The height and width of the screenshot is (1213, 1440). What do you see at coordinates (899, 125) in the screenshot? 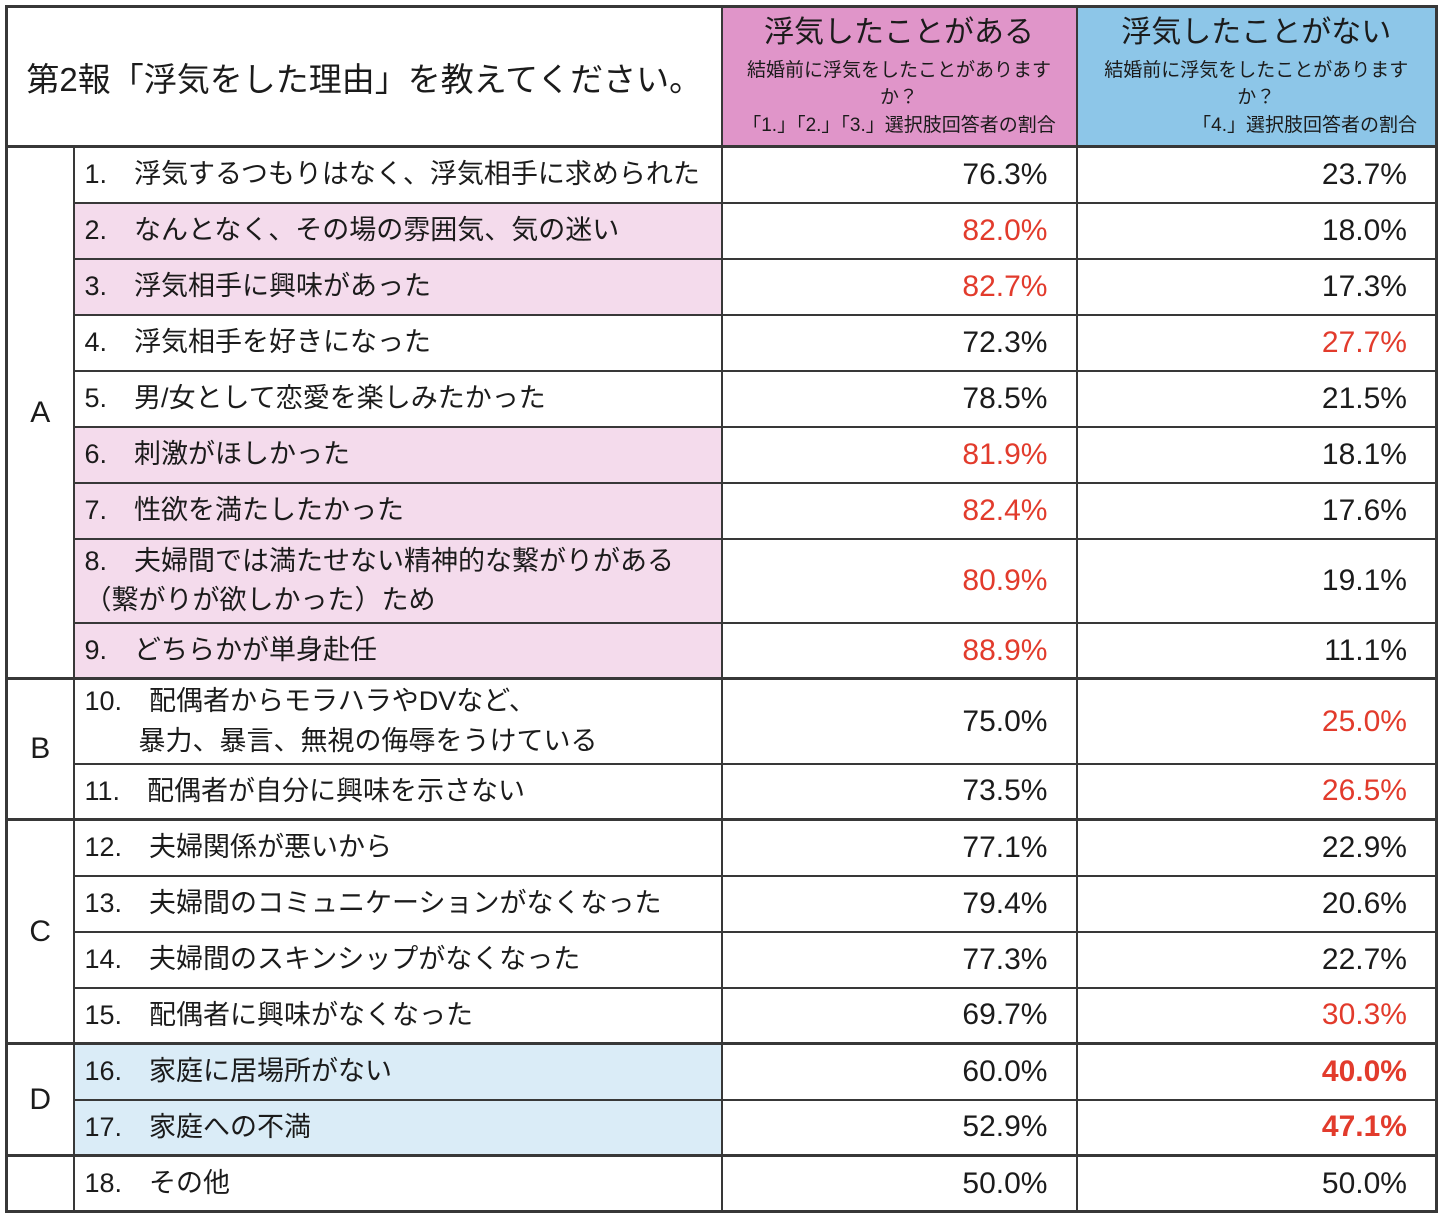
I see `column-header-cheated-subtitle-2: 「1.」「2.」「3.」選択肢回答者の割合` at bounding box center [899, 125].